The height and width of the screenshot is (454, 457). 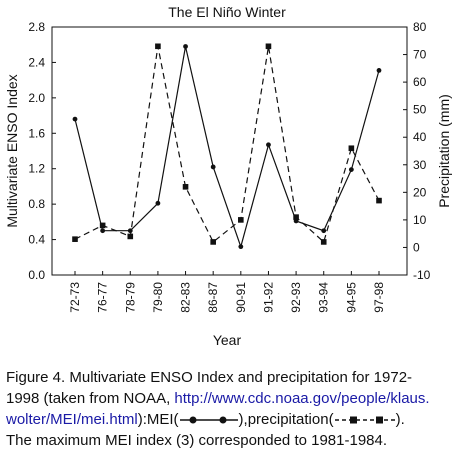 I want to click on right-tick-label: 30, so click(x=420, y=165).